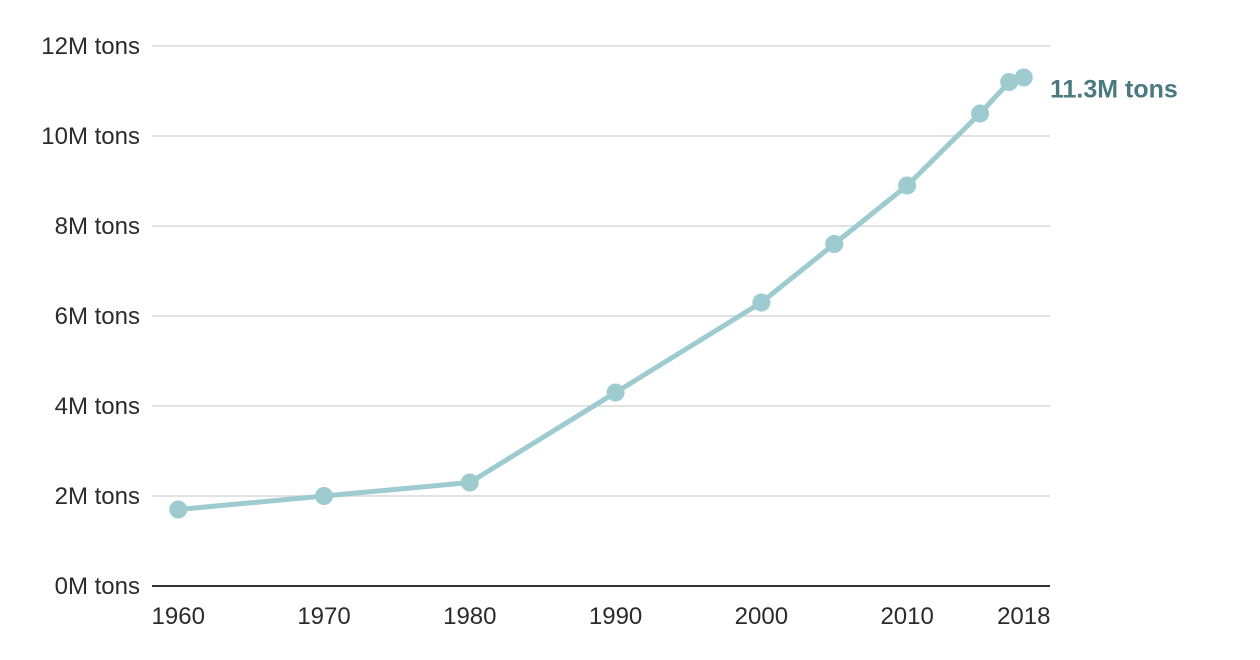 The image size is (1260, 660). Describe the element at coordinates (97, 226) in the screenshot. I see `y-tick-label: 8M tons` at that location.